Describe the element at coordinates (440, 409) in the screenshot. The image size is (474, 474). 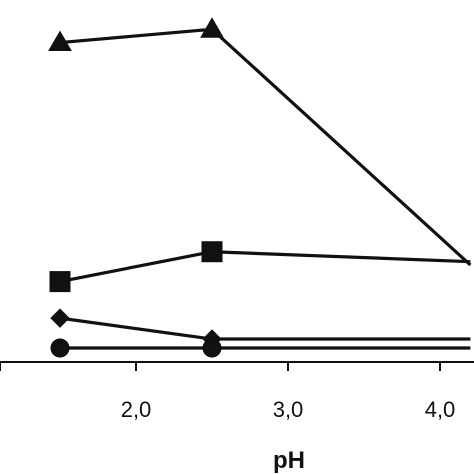
I see `x-tick-label: 4,0` at that location.